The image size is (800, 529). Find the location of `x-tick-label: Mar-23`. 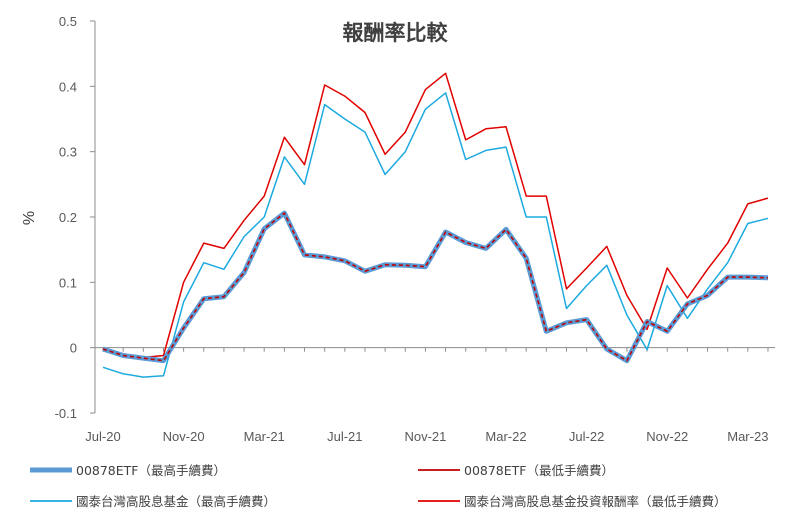

x-tick-label: Mar-23 is located at coordinates (747, 436).